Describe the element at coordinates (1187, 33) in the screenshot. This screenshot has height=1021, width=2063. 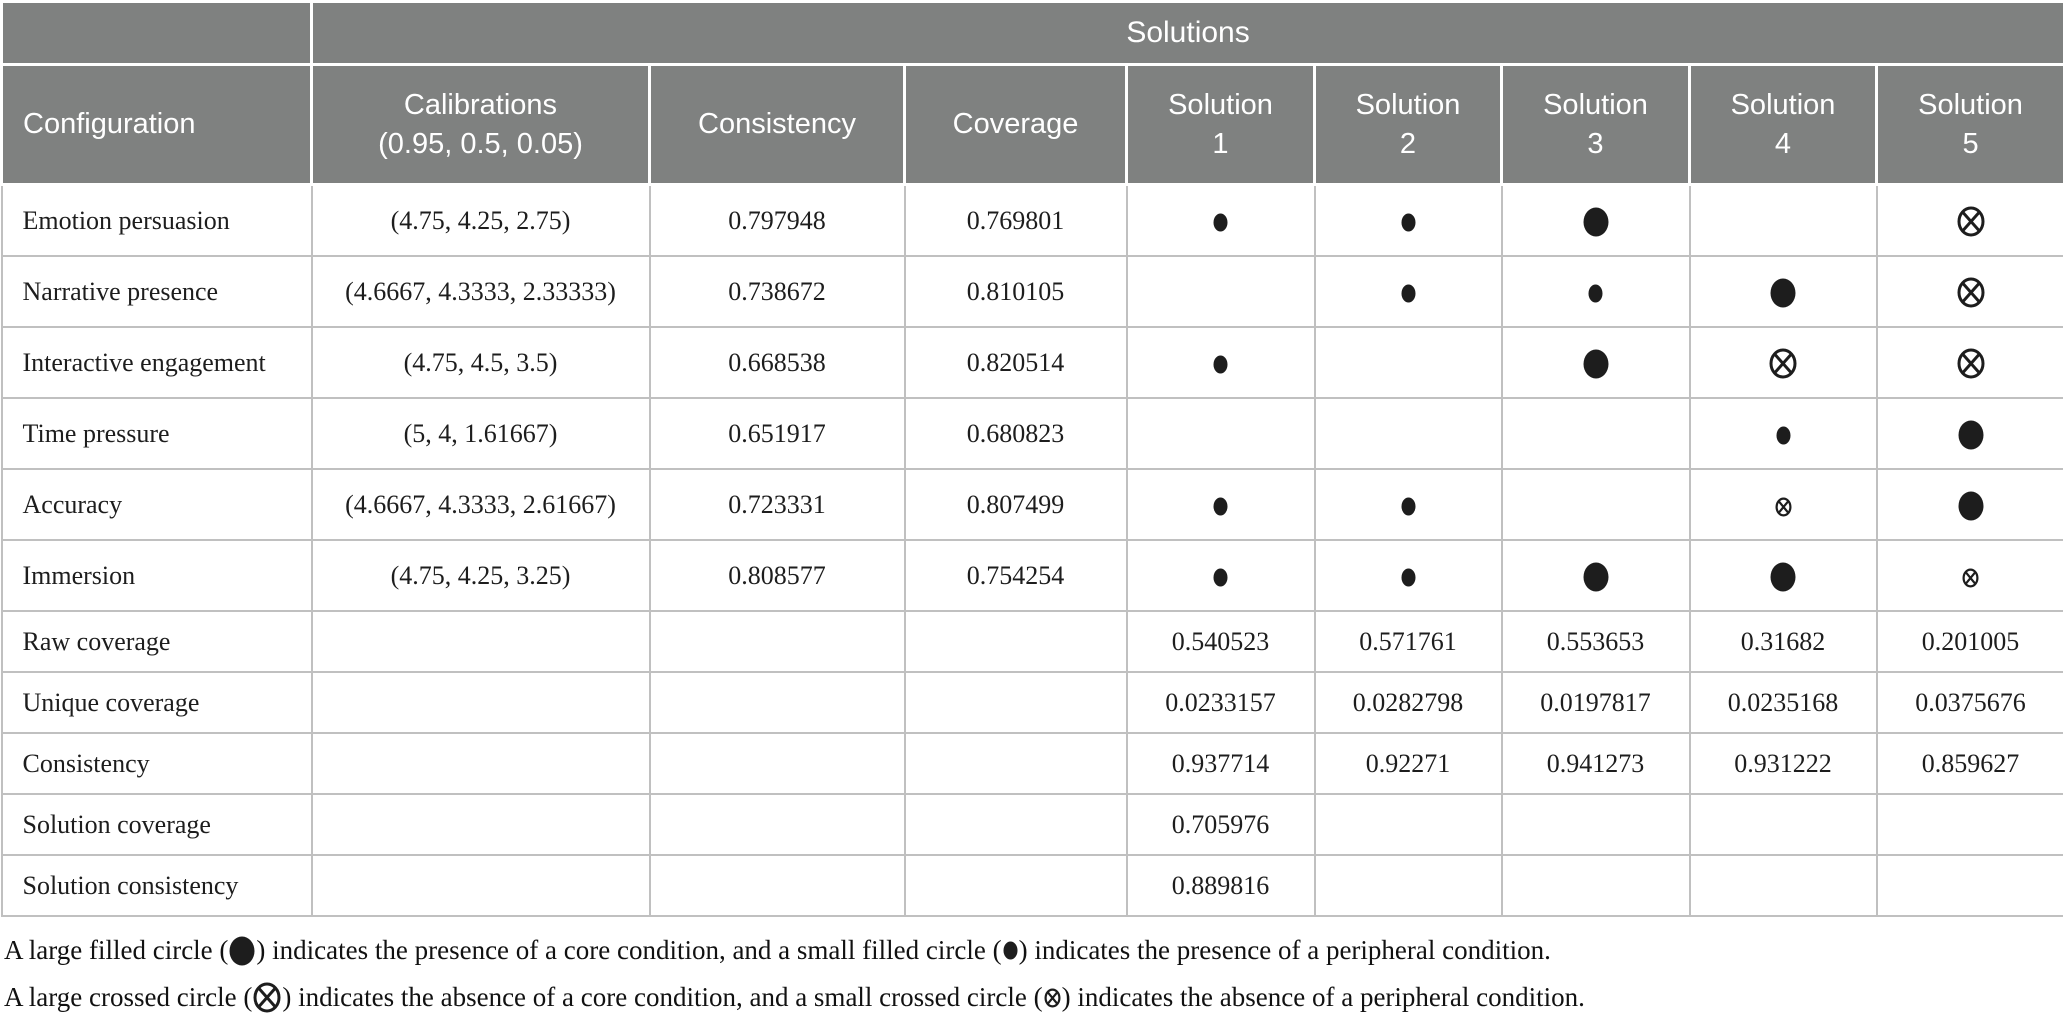
I see `solutions-group-header: Solutions` at that location.